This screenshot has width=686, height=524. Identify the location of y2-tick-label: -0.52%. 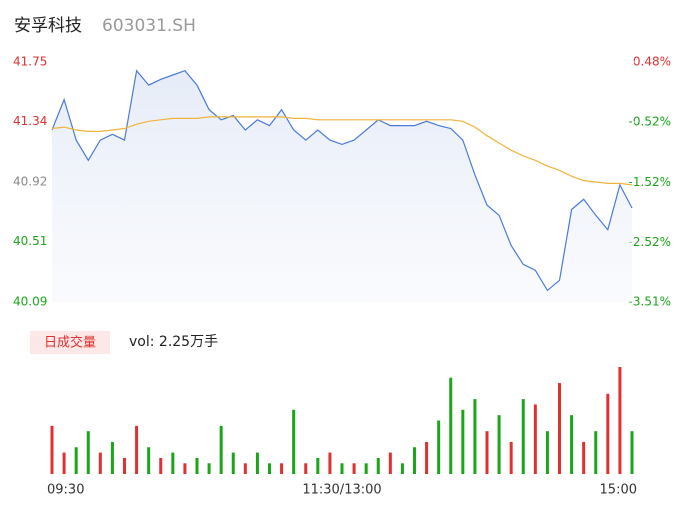
(650, 122).